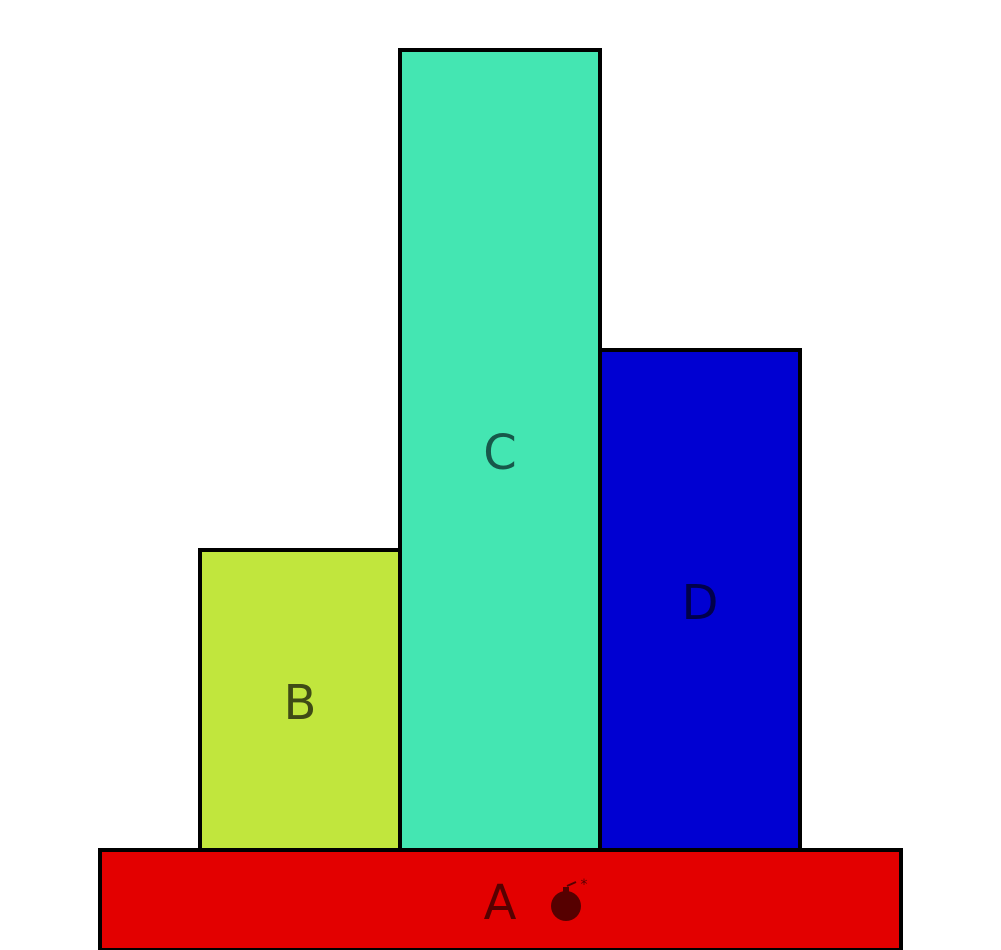 The width and height of the screenshot is (1001, 950). What do you see at coordinates (569, 899) in the screenshot?
I see `bomb-icon: *` at bounding box center [569, 899].